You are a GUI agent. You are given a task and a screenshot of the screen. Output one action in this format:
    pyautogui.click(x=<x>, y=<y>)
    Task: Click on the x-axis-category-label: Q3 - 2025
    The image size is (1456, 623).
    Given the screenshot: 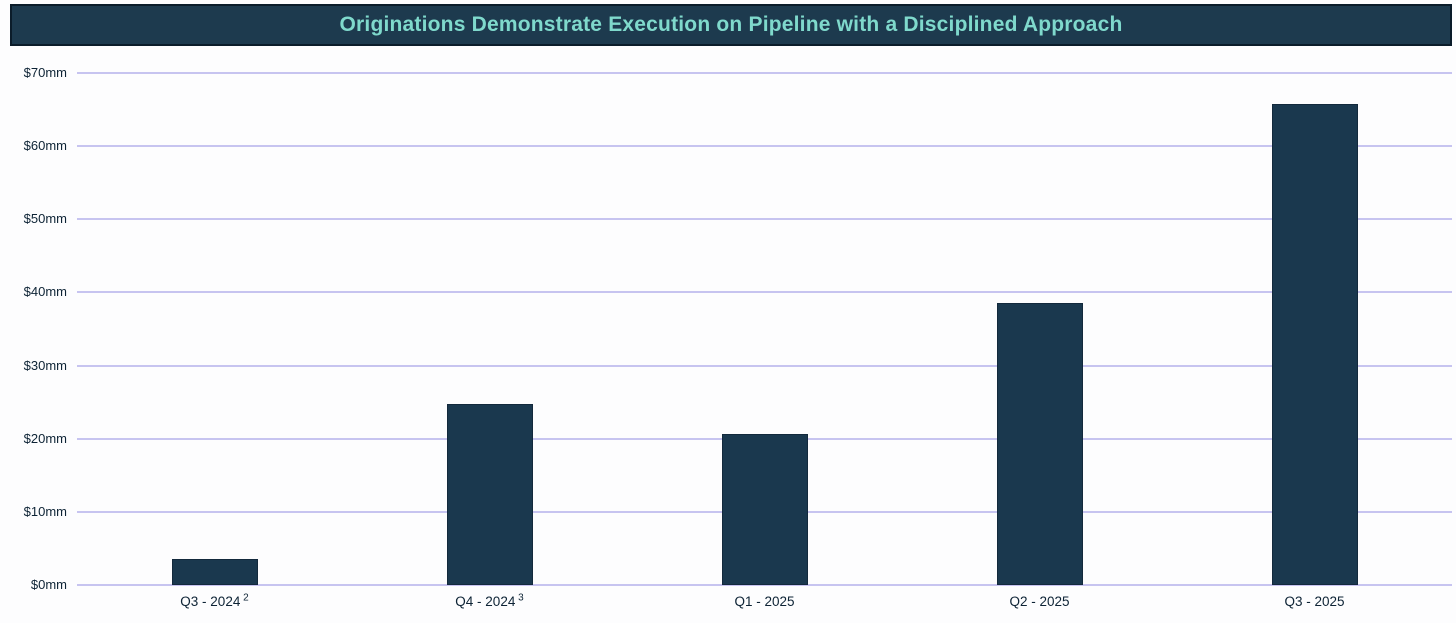 What is the action you would take?
    pyautogui.click(x=1315, y=602)
    